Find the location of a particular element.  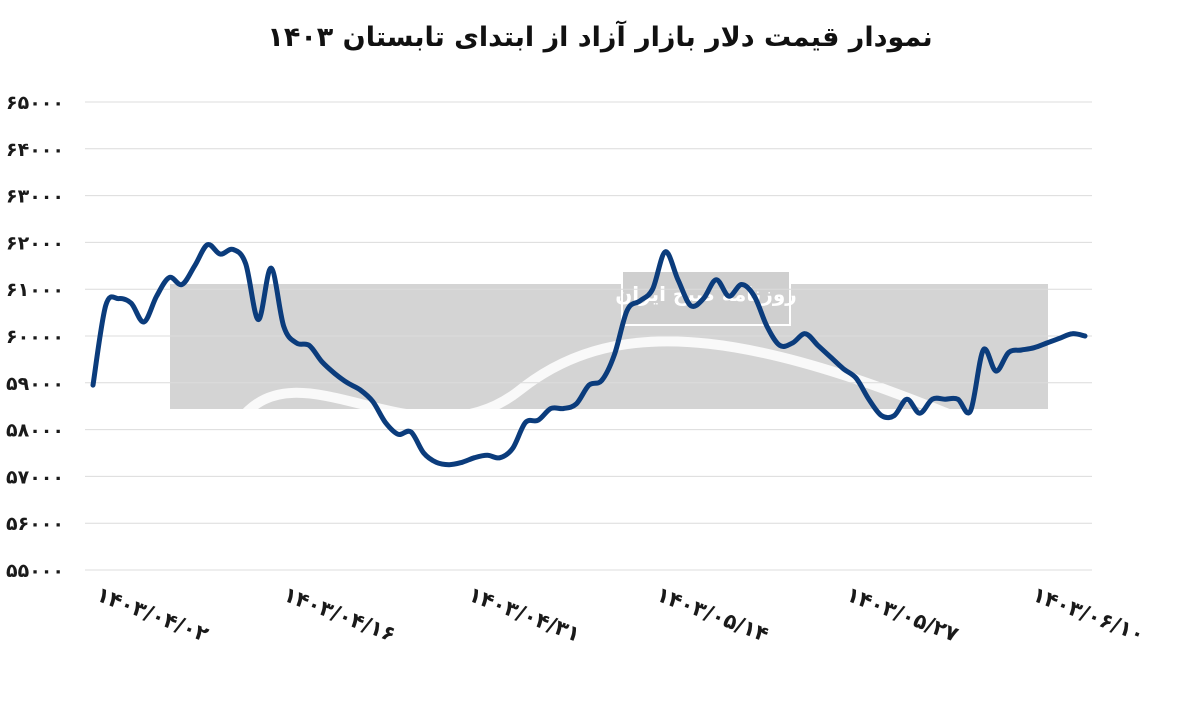

y-tick-label: ۵۷۰۰۰ is located at coordinates (35, 477).